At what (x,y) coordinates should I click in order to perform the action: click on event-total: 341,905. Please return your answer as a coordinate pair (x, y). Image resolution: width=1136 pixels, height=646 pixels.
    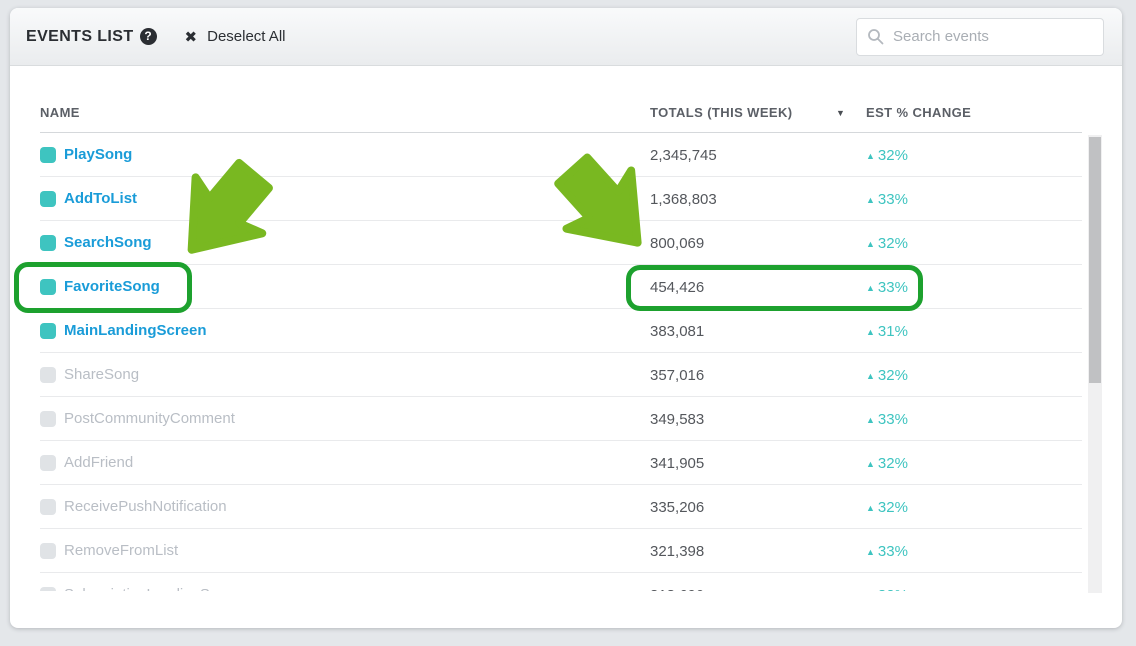
    Looking at the image, I should click on (677, 463).